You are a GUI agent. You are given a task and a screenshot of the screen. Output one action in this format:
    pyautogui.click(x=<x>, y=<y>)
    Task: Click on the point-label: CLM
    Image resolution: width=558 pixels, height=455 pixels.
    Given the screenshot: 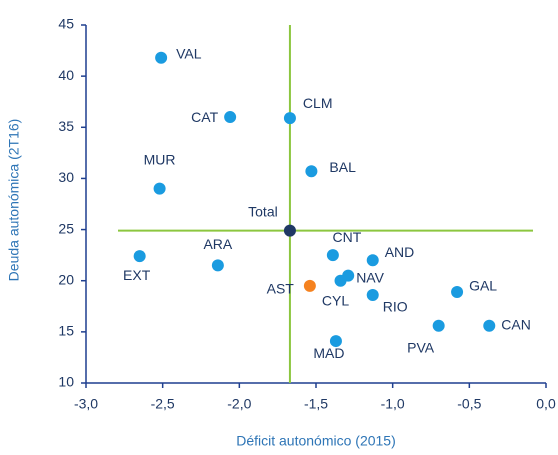 What is the action you would take?
    pyautogui.click(x=318, y=103)
    